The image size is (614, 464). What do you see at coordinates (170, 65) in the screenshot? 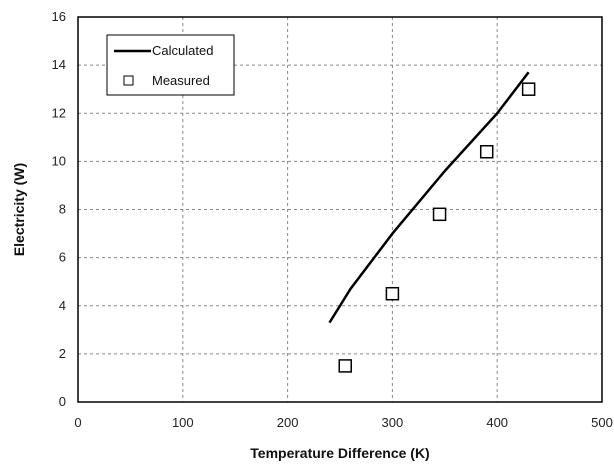
I see `legend: Calculated Measured` at bounding box center [170, 65].